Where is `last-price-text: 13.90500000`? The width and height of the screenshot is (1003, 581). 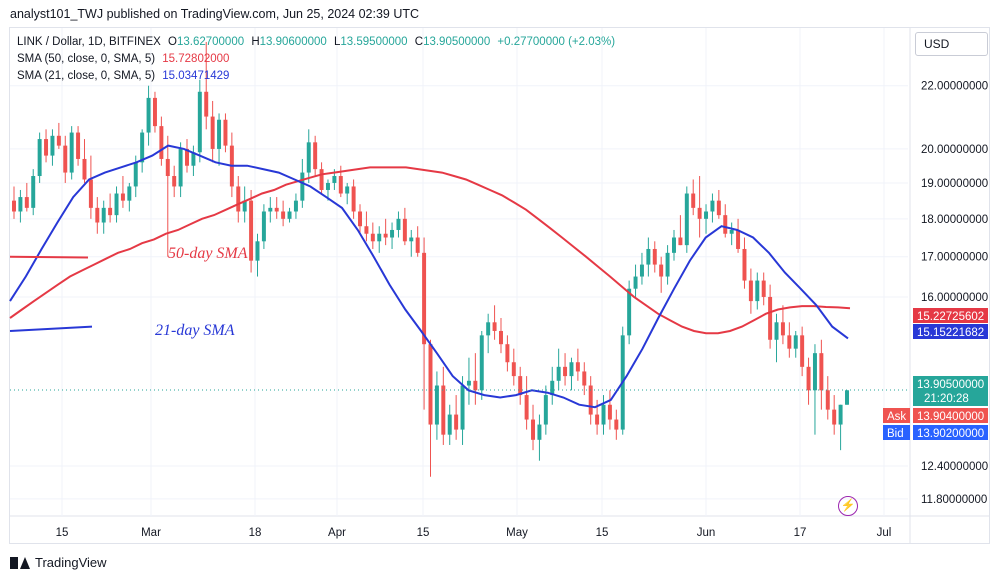
last-price-text: 13.90500000 is located at coordinates (950, 385).